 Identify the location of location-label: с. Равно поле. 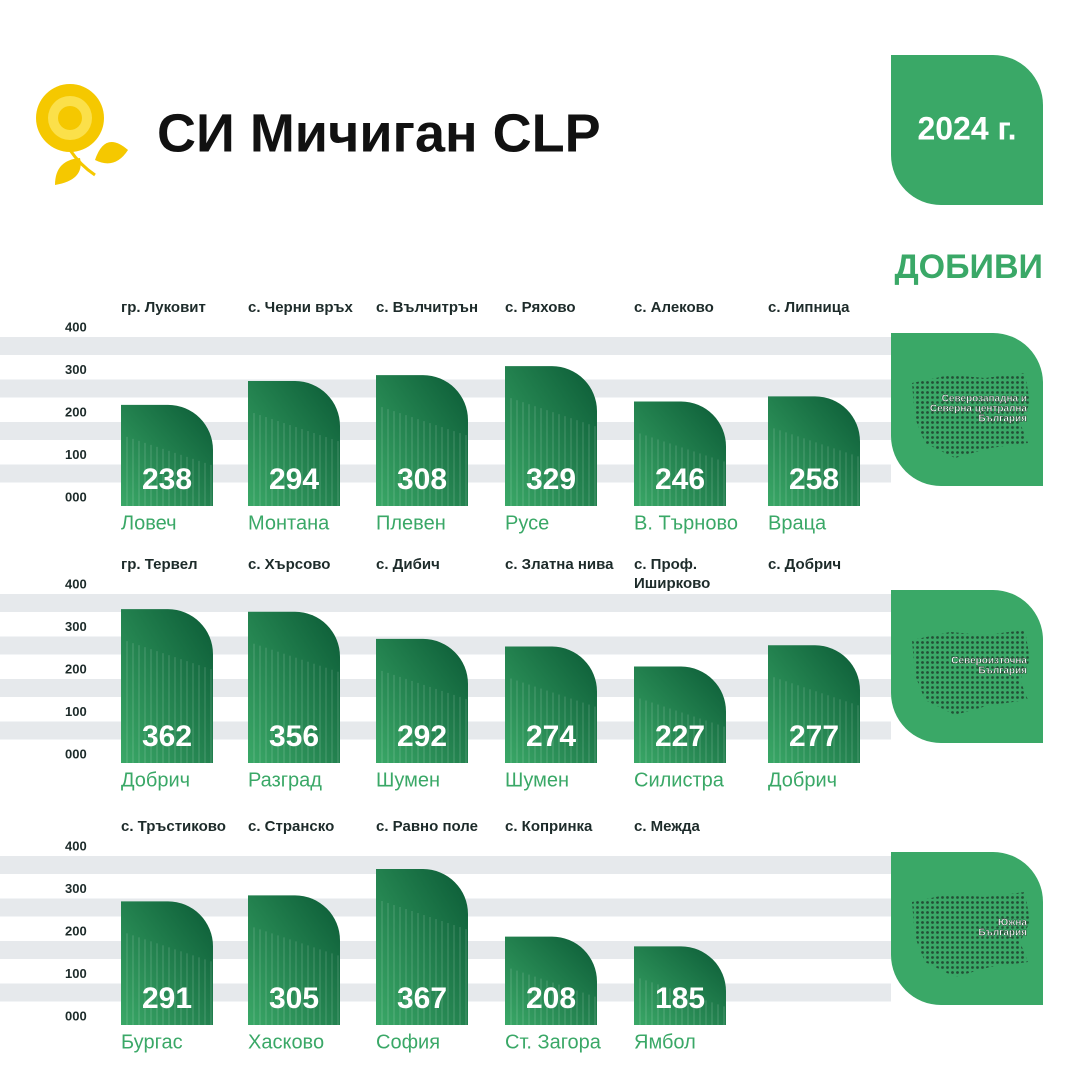
(427, 826).